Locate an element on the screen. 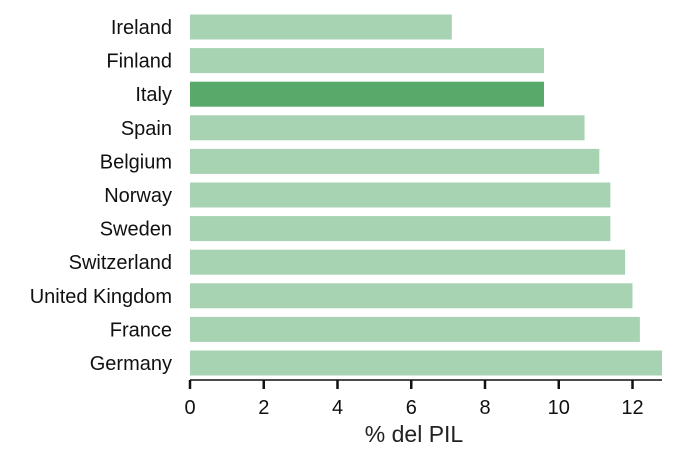 This screenshot has height=455, width=696. x-ticks: 0 2 4 6 8 10 12 is located at coordinates (414, 399).